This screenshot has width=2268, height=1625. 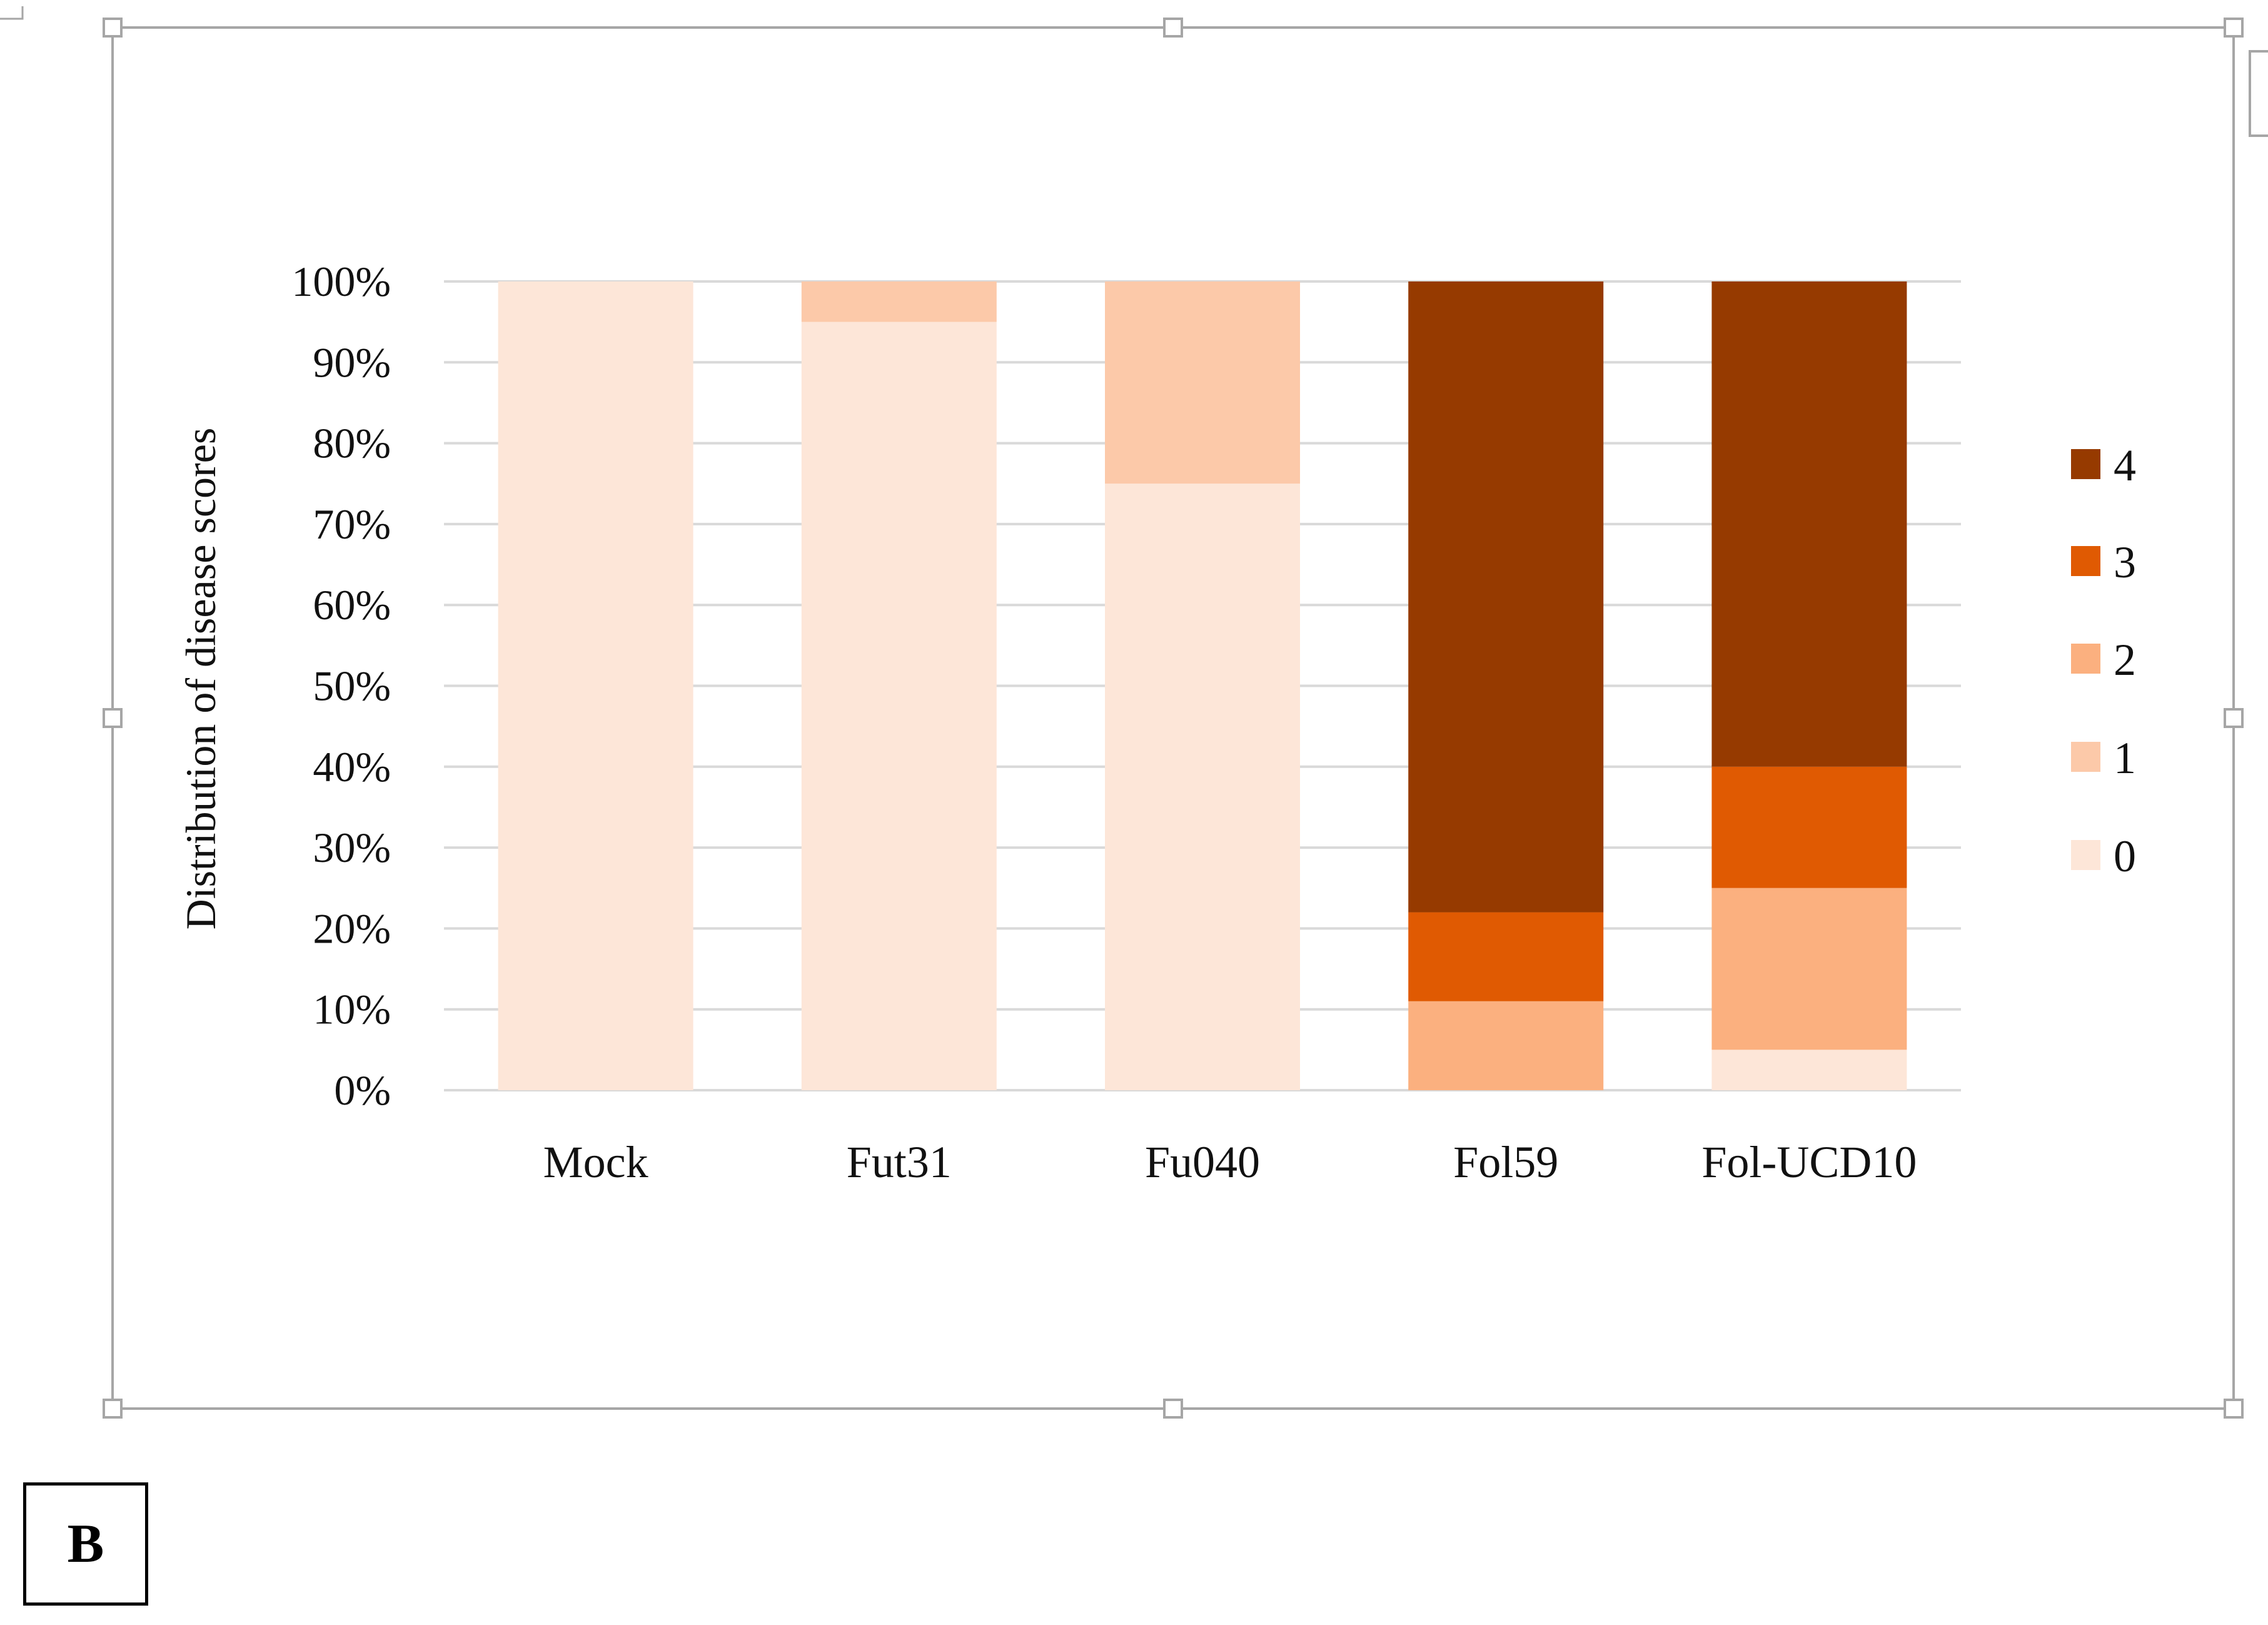 I want to click on panel-label: B, so click(x=85, y=1544).